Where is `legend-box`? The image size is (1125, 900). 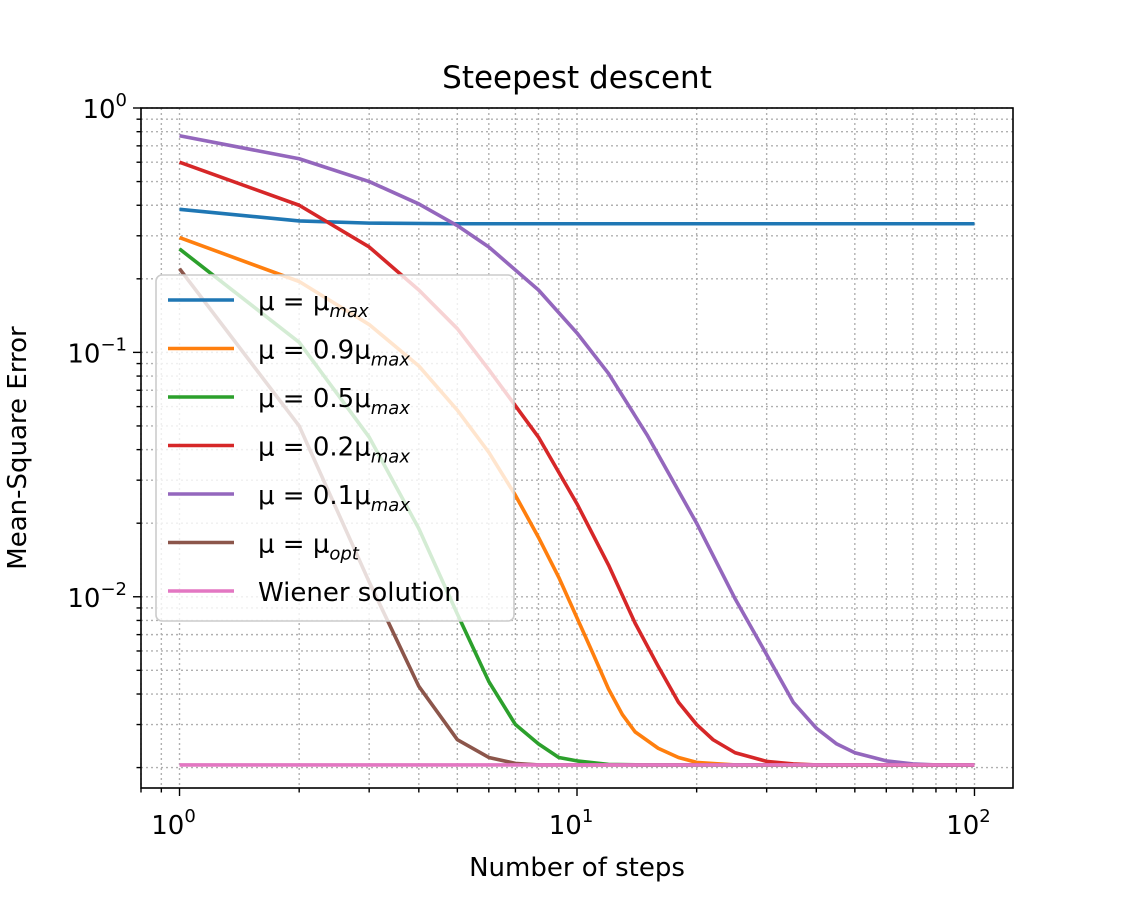
legend-box is located at coordinates (335, 448).